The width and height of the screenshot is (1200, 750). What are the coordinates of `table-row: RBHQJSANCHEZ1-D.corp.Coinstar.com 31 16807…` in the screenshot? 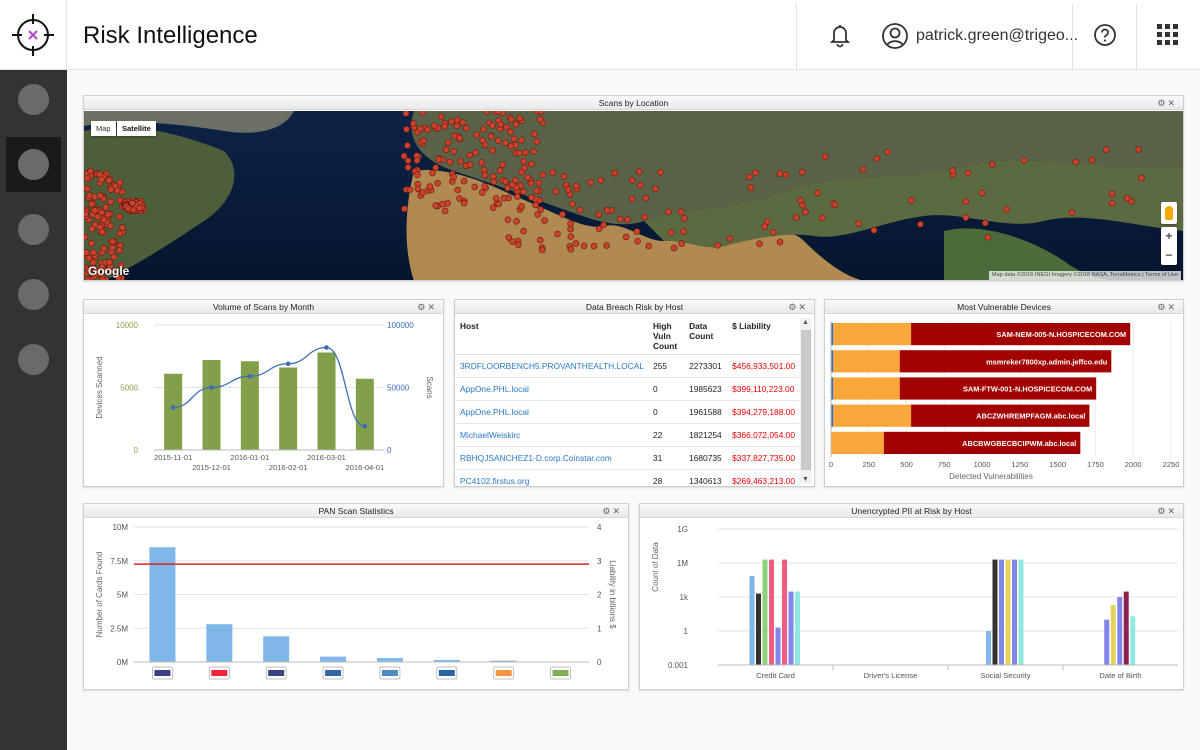 It's located at (627, 458).